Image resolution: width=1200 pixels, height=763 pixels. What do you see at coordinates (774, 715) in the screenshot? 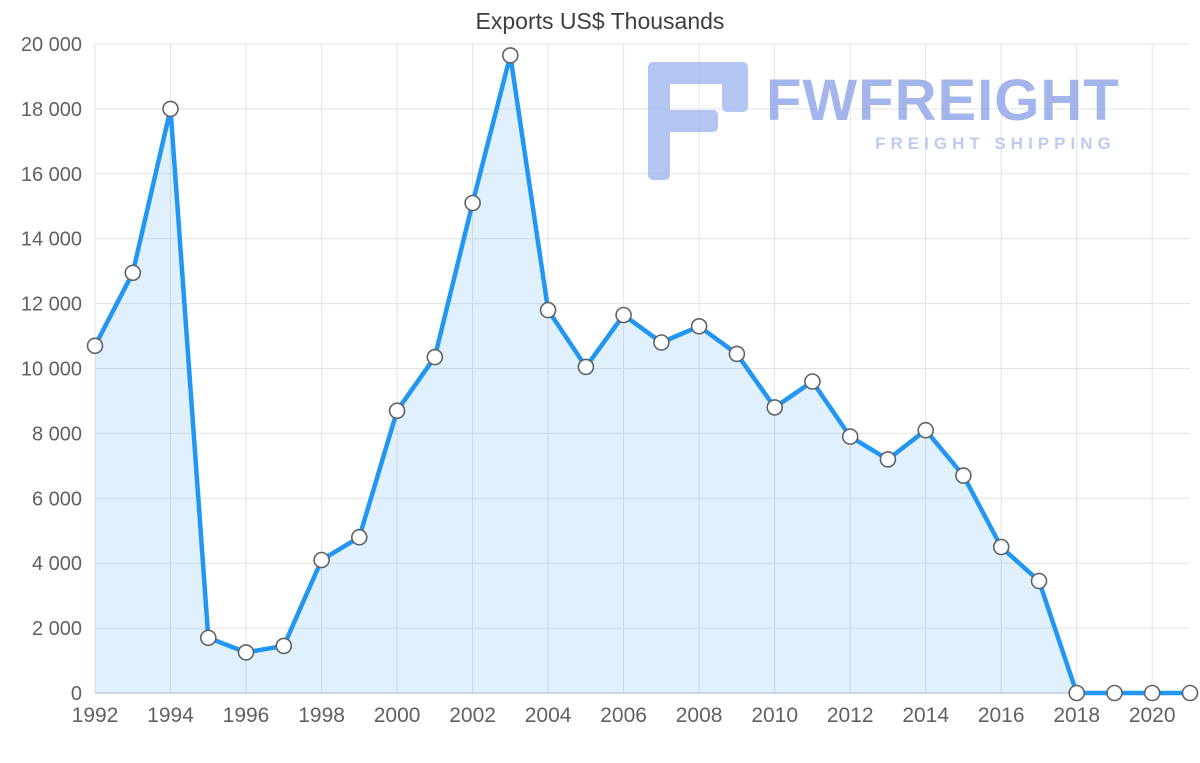
I see `x-tick-label: 2010` at bounding box center [774, 715].